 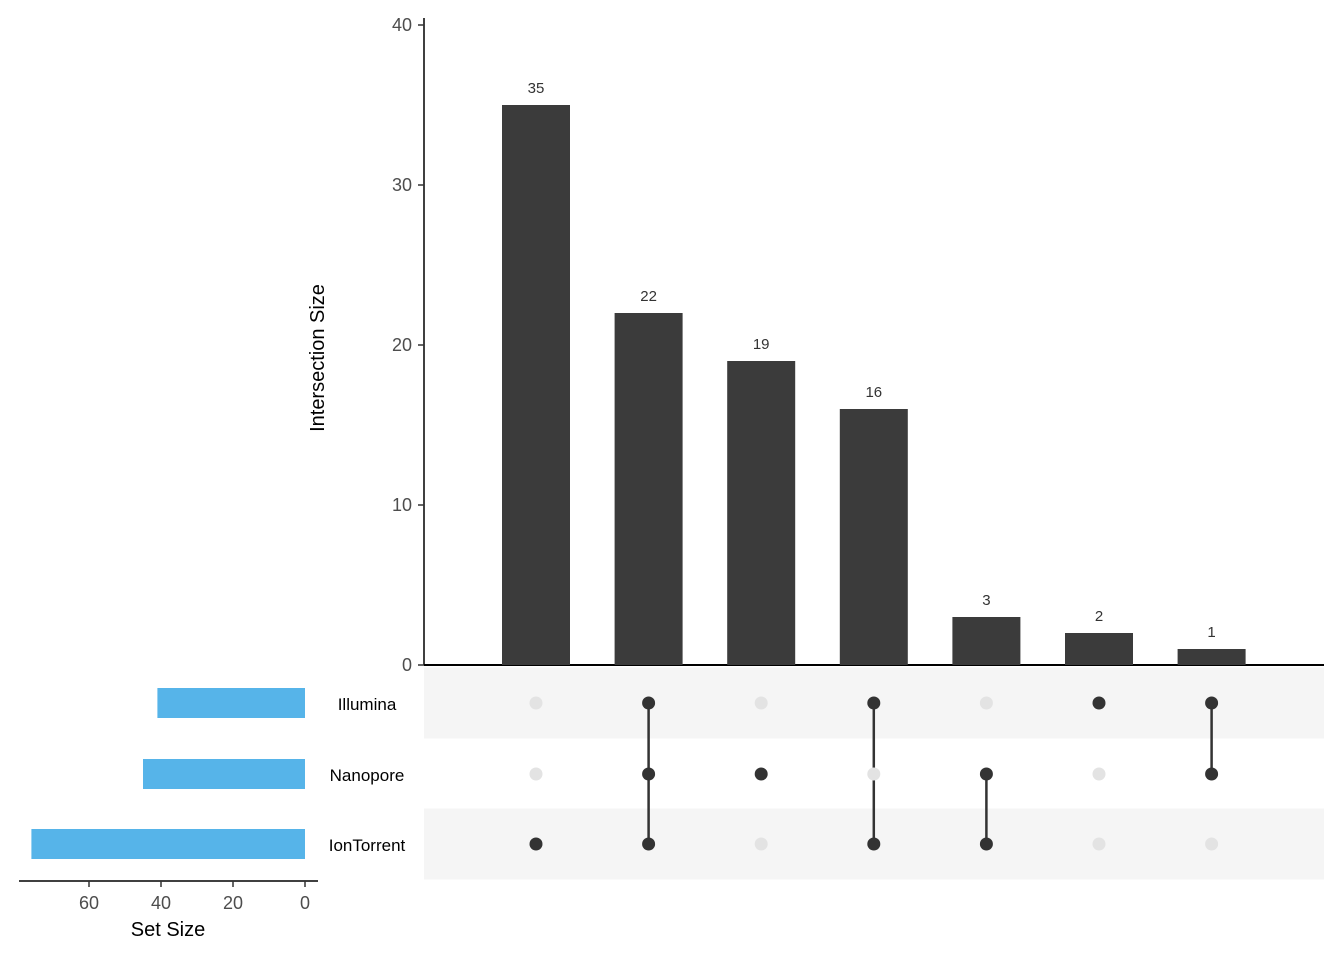 I want to click on y-tick-label: 10, so click(x=402, y=505).